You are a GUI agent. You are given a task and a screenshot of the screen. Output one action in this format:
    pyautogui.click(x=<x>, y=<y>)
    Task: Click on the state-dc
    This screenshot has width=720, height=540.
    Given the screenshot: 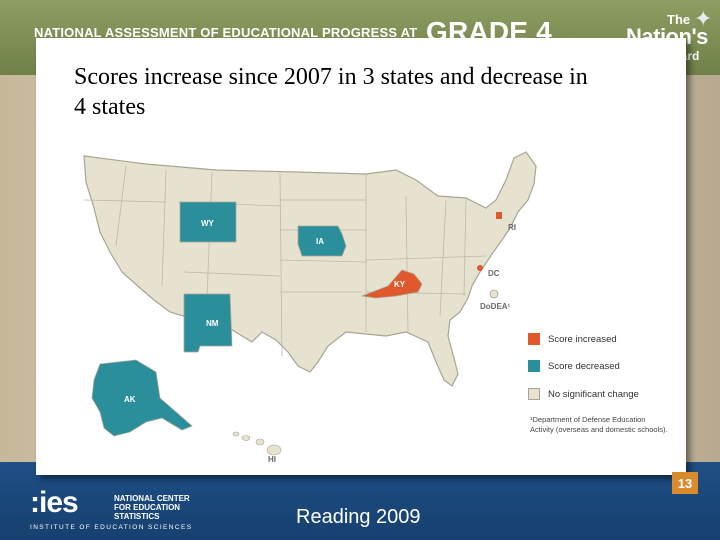 What is the action you would take?
    pyautogui.click(x=480, y=268)
    